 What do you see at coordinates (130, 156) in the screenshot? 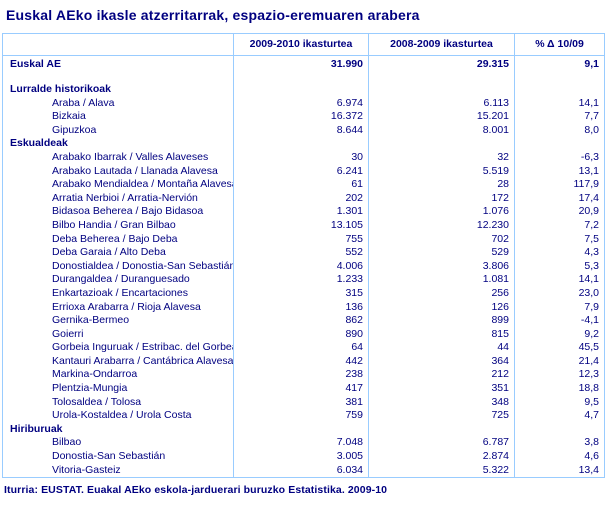
I see `row-label: Arabako Ibarrak / Valles Alaveses` at bounding box center [130, 156].